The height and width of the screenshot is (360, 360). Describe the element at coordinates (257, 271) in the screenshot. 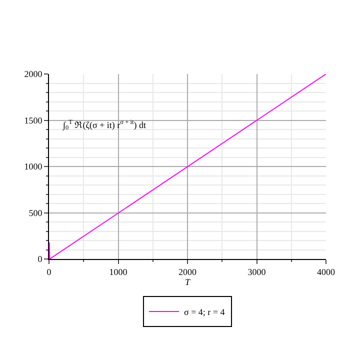

I see `x-tick-label: 3000` at that location.